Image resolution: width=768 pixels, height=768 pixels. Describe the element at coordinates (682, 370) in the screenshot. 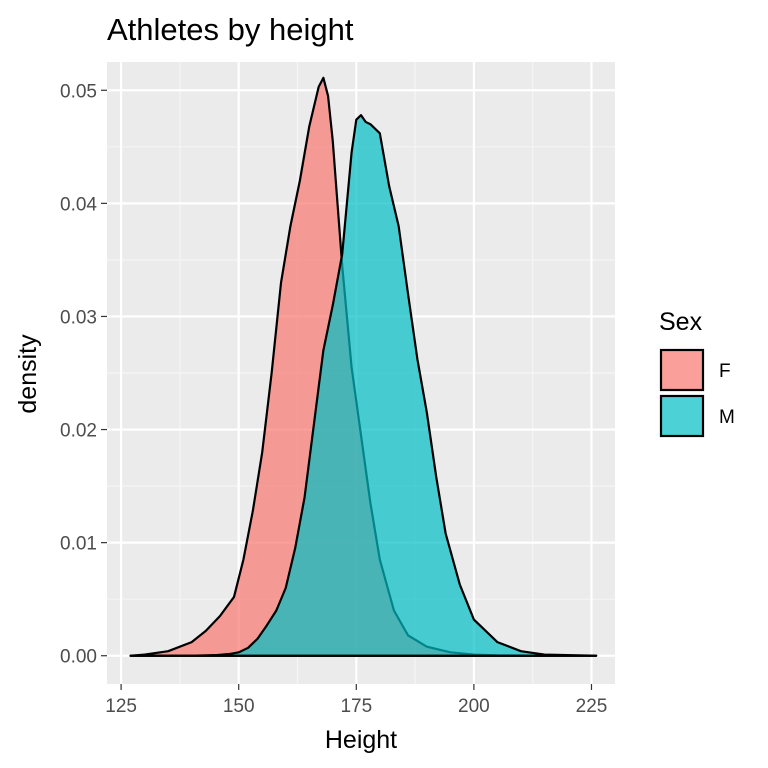

I see `legend-key-f` at that location.